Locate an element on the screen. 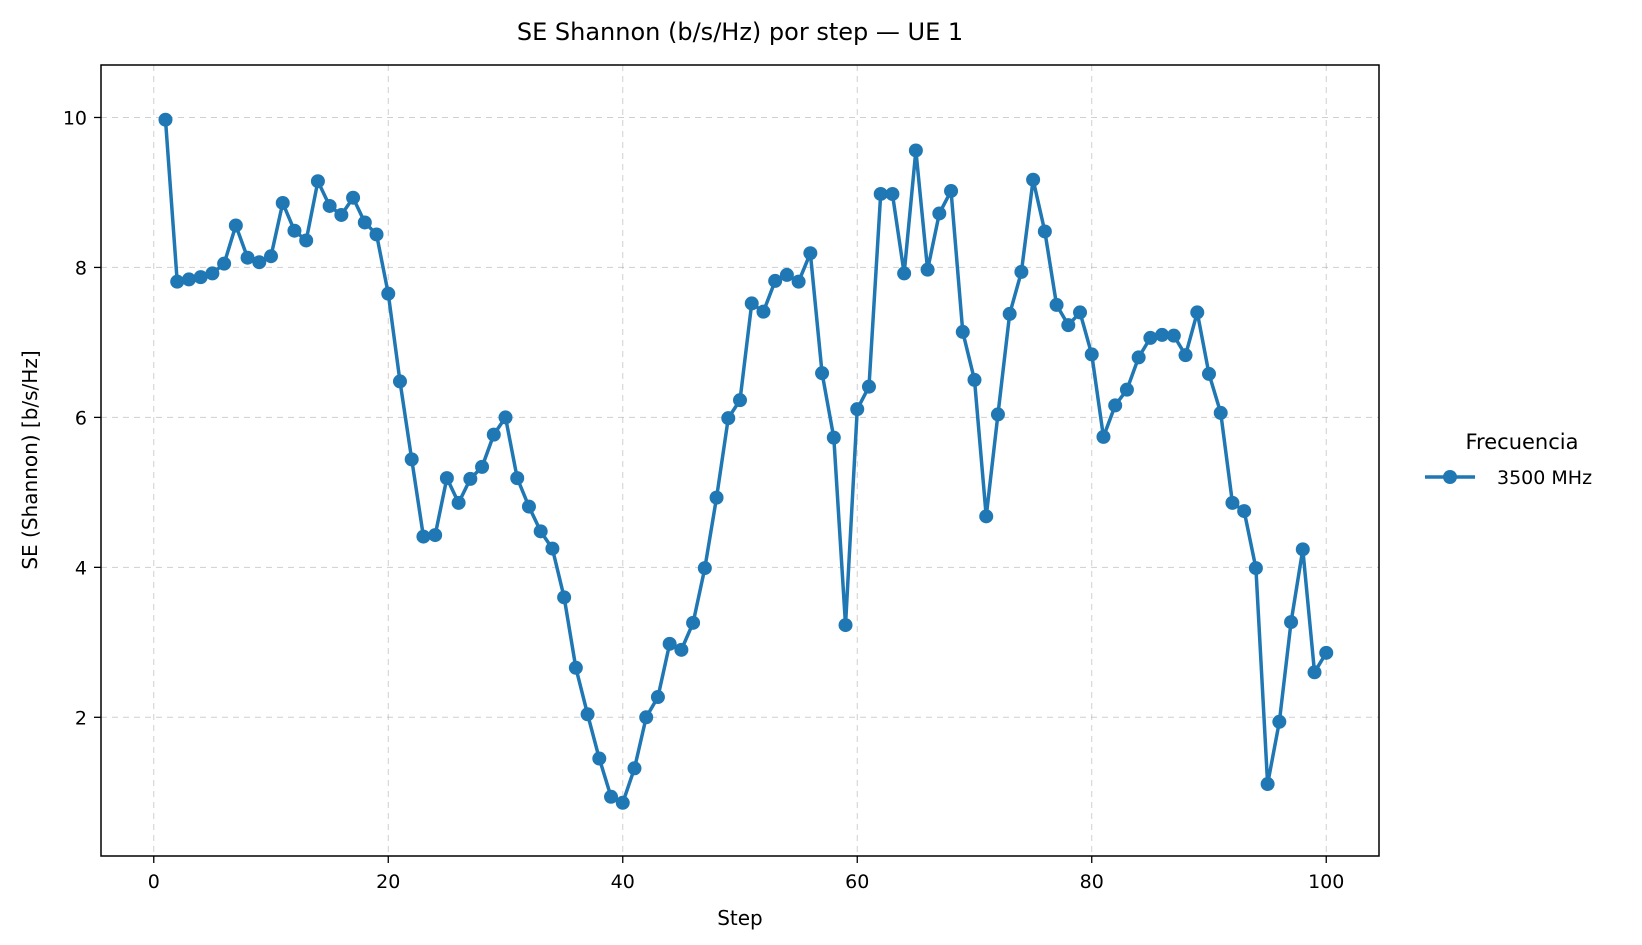  x-axis-label: Step is located at coordinates (740, 918).